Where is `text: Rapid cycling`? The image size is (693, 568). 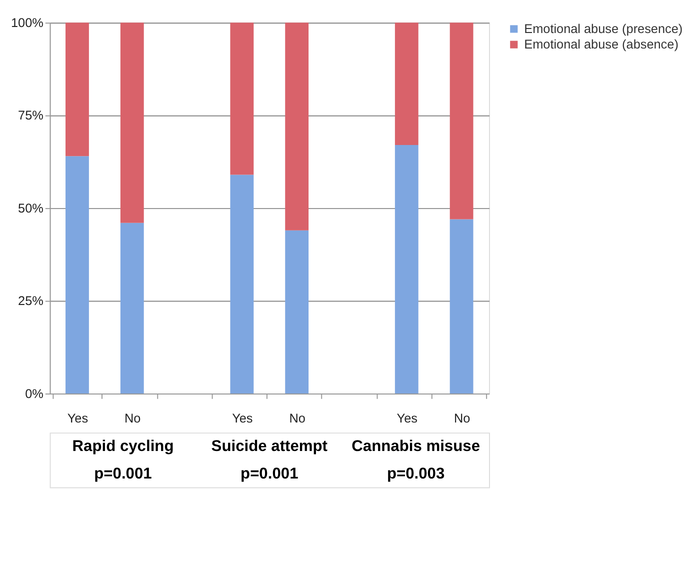 text: Rapid cycling is located at coordinates (123, 447).